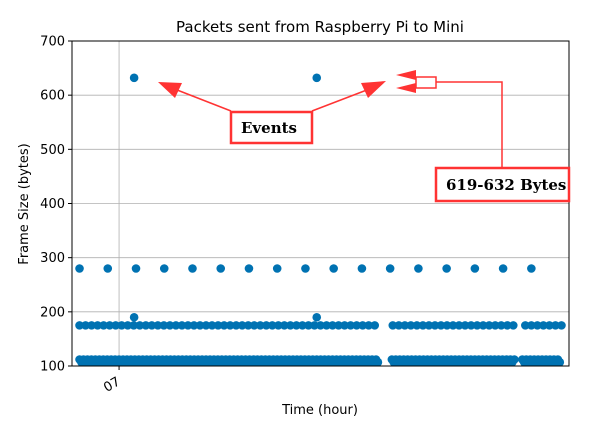  What do you see at coordinates (469, 124) in the screenshot?
I see `bytes-connector` at bounding box center [469, 124].